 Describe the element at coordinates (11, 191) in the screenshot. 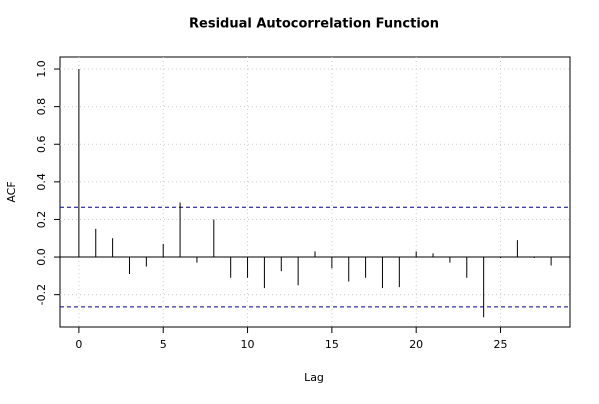

I see `y-axis-label: ACF` at that location.